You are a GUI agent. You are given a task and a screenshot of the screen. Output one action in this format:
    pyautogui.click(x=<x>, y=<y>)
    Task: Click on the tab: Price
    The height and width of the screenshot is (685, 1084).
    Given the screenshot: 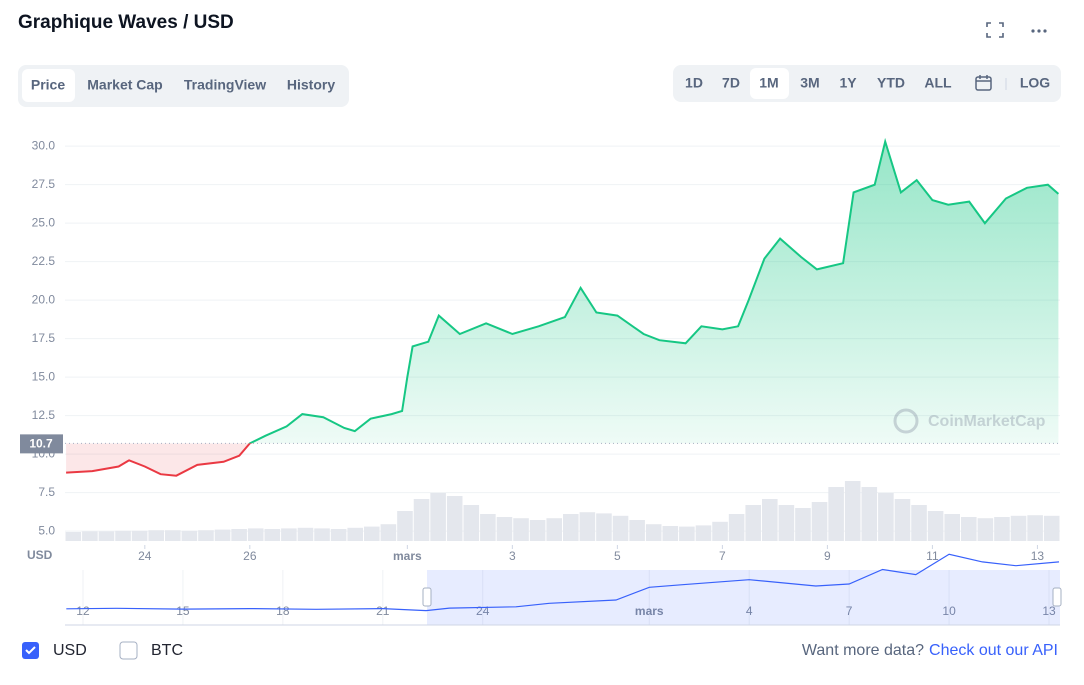 What is the action you would take?
    pyautogui.click(x=48, y=85)
    